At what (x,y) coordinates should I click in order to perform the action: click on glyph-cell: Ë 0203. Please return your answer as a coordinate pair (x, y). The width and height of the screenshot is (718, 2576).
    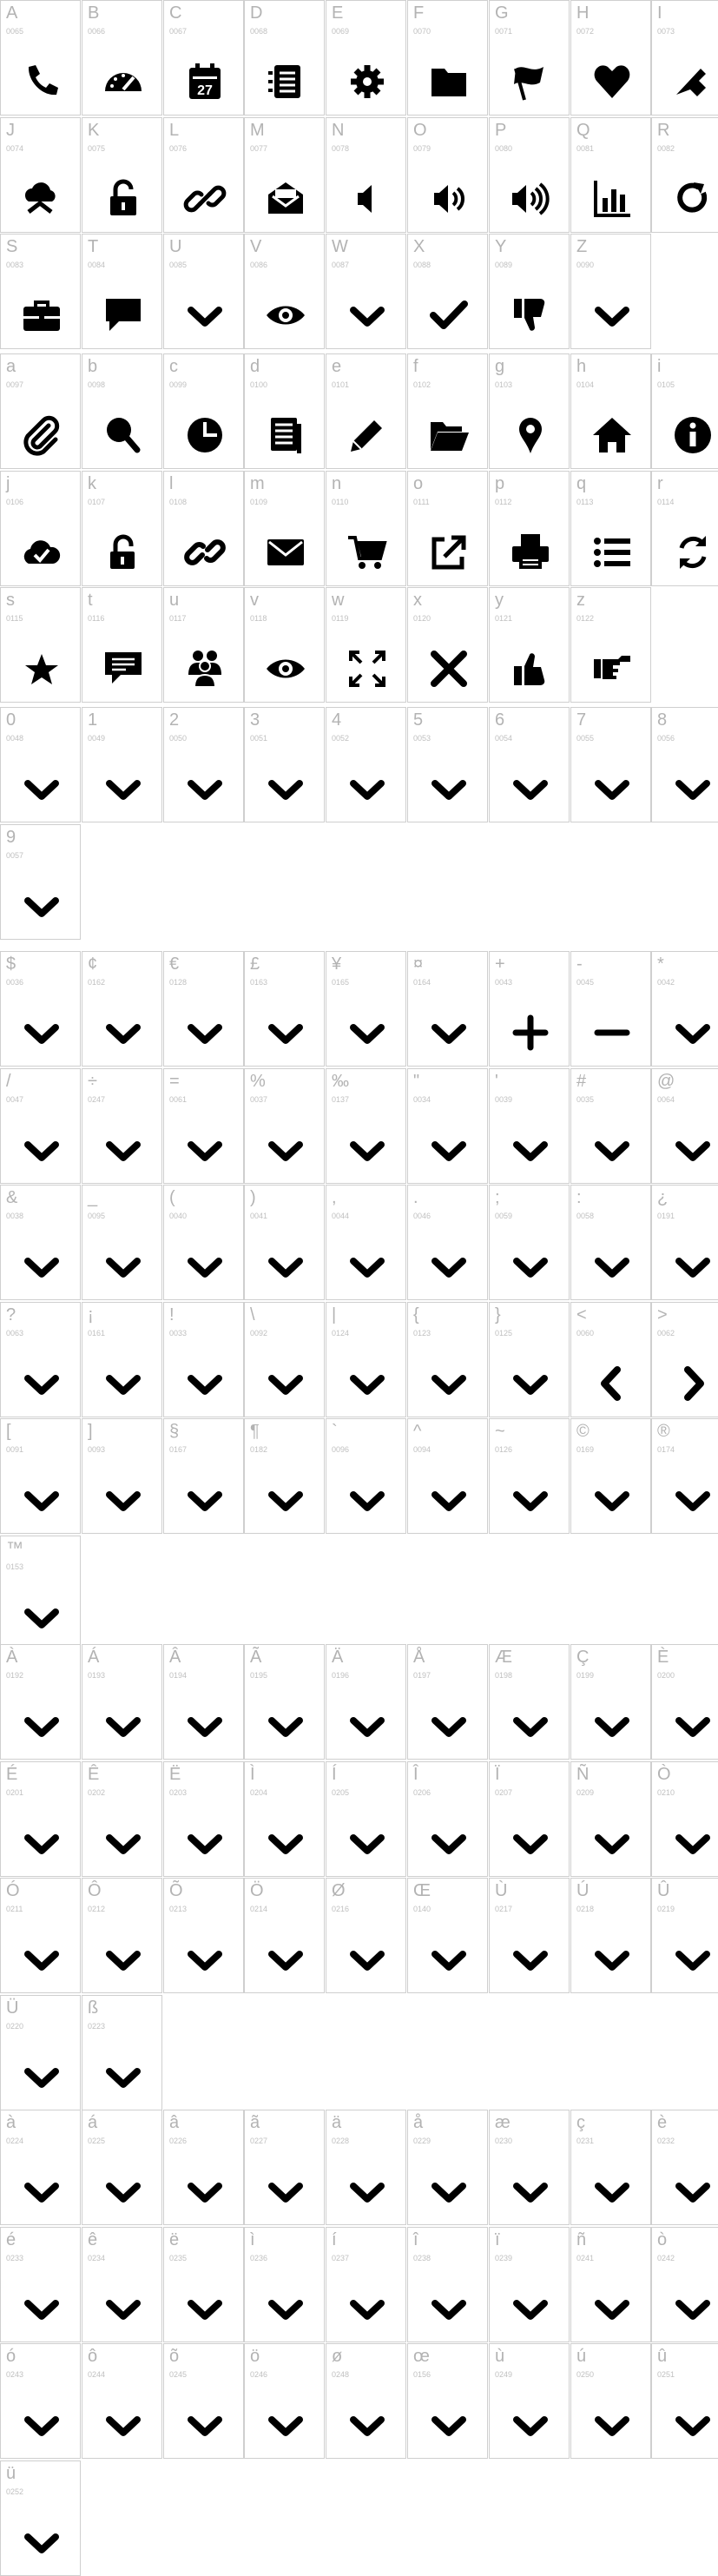
    Looking at the image, I should click on (203, 1819).